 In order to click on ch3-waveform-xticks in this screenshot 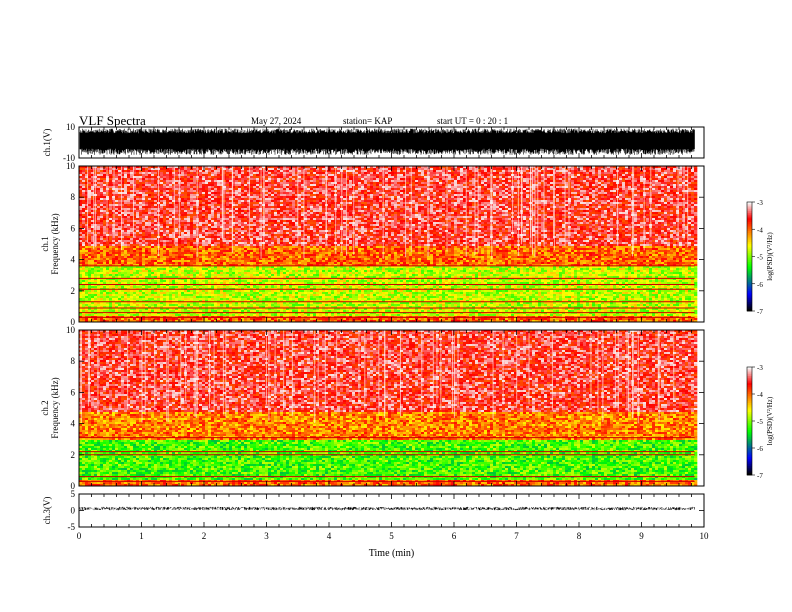, I will do `click(391, 510)`.